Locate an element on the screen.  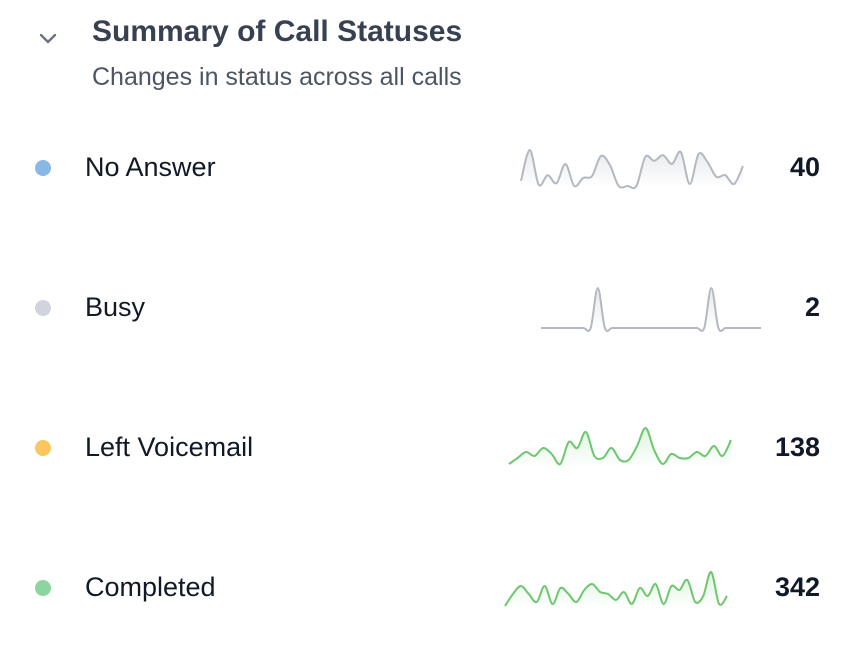
status-row-completed: Completed 342 is located at coordinates (428, 588).